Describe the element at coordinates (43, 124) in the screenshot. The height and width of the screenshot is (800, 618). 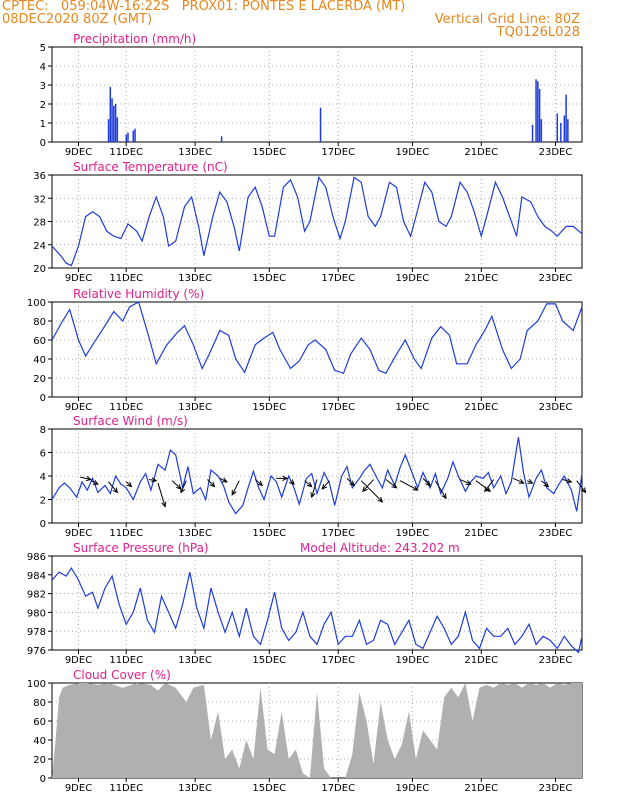
I see `panel-precip-ytick-label: 1` at that location.